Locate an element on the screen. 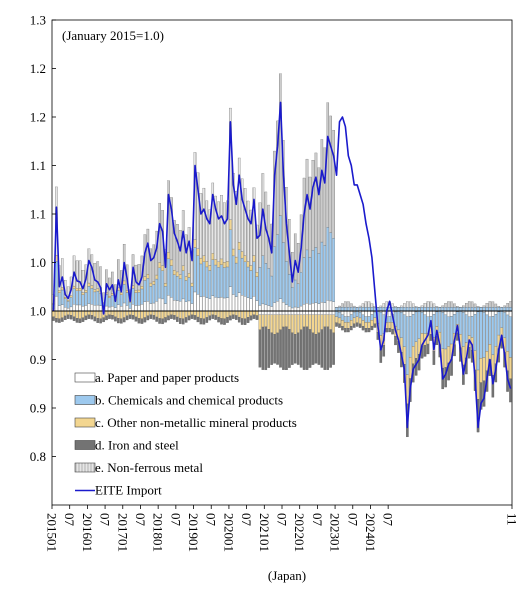 The image size is (520, 591). y-tick-label: 0.9 is located at coordinates (38, 359).